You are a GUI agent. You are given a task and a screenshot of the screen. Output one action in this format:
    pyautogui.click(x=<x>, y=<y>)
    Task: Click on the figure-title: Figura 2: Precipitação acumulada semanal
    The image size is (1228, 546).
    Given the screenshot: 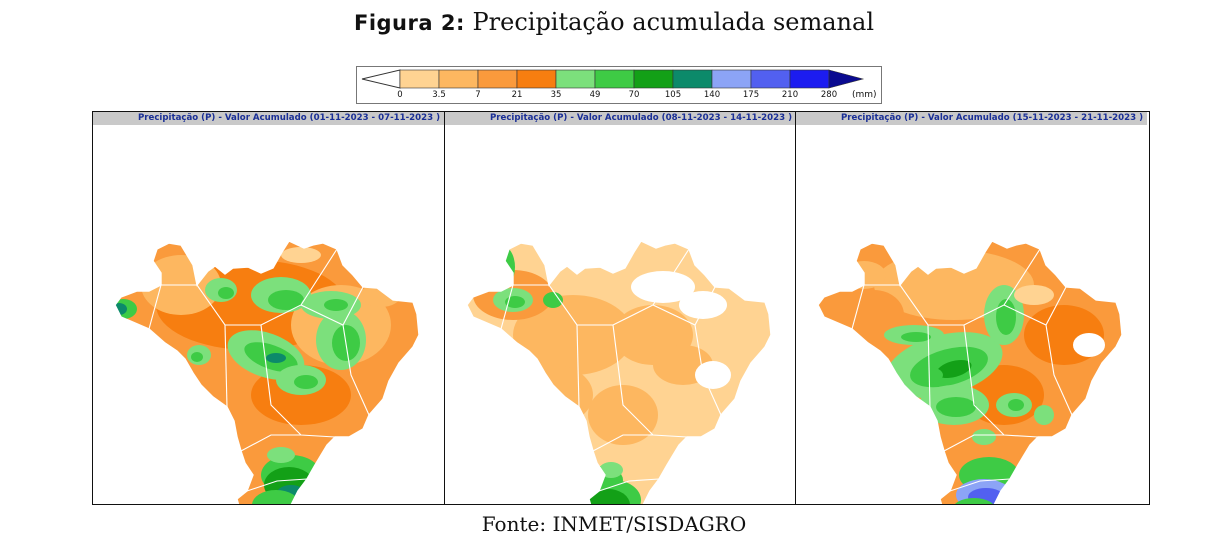 What is the action you would take?
    pyautogui.click(x=614, y=22)
    